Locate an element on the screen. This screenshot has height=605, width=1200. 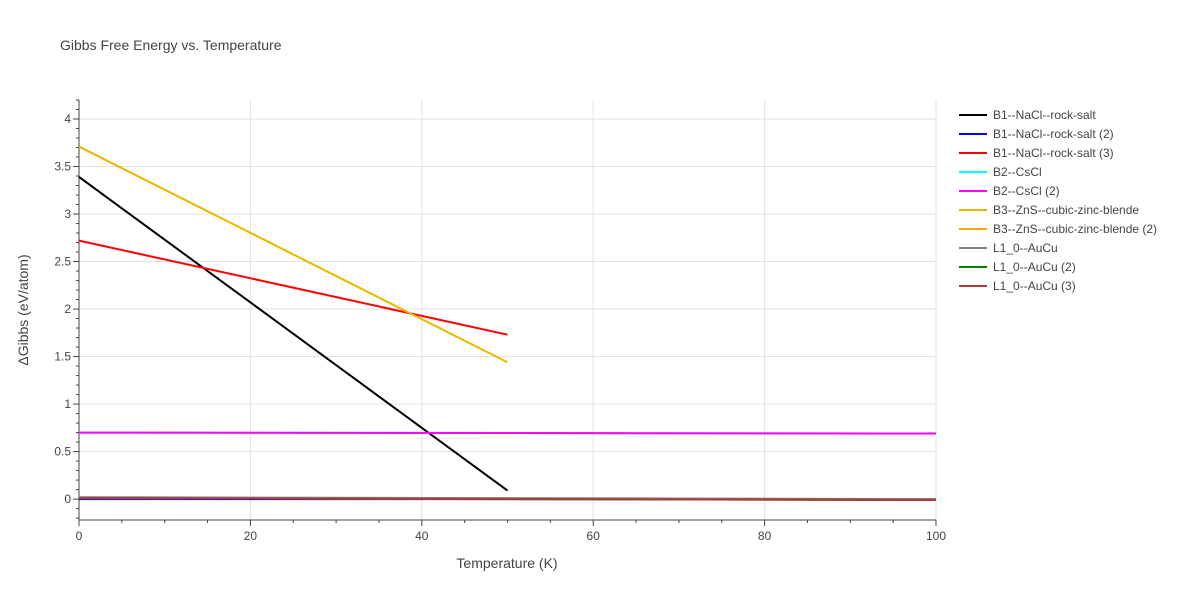
legend-label: B1--NaCl--rock-salt (3) is located at coordinates (1053, 153).